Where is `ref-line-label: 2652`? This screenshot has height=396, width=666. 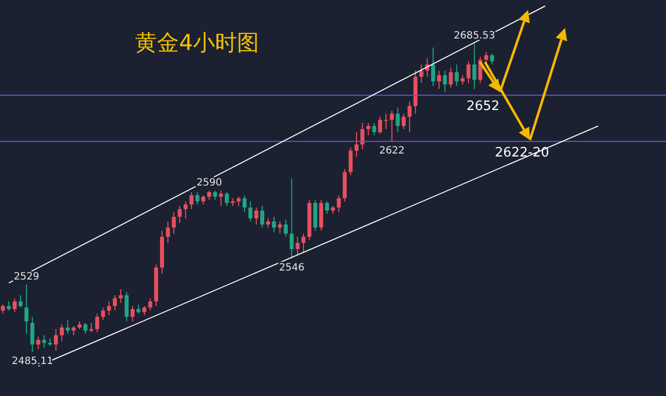 ref-line-label: 2652 is located at coordinates (483, 106).